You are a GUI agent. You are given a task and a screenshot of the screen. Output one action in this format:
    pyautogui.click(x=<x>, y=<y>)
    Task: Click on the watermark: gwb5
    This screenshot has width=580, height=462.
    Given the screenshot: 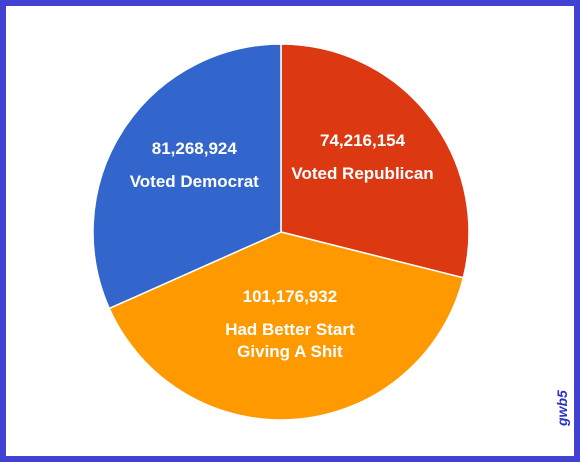 What is the action you would take?
    pyautogui.click(x=562, y=408)
    